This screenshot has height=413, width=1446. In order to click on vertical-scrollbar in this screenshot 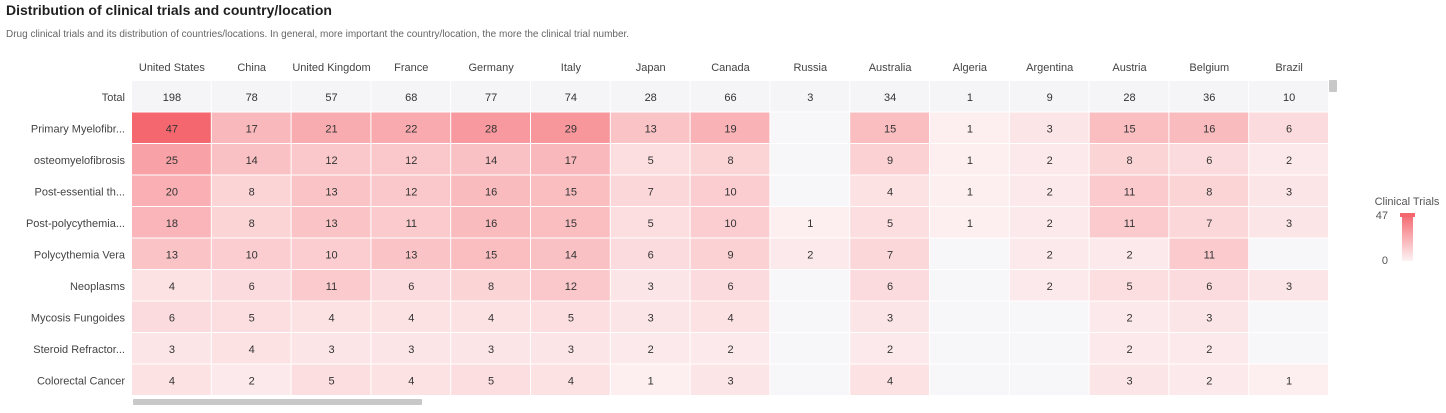, I will do `click(1333, 86)`.